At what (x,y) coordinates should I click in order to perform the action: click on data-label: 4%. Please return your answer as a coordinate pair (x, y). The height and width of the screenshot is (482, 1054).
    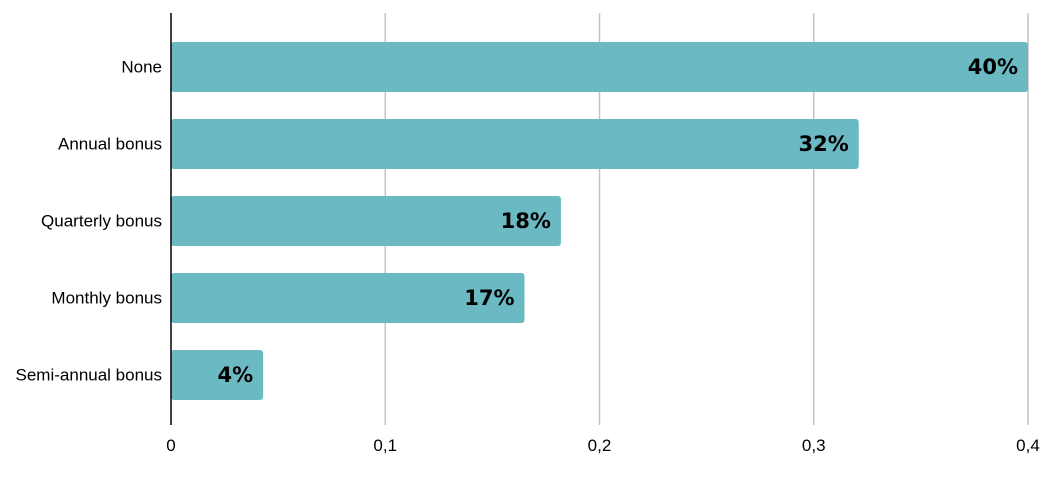
    Looking at the image, I should click on (235, 375).